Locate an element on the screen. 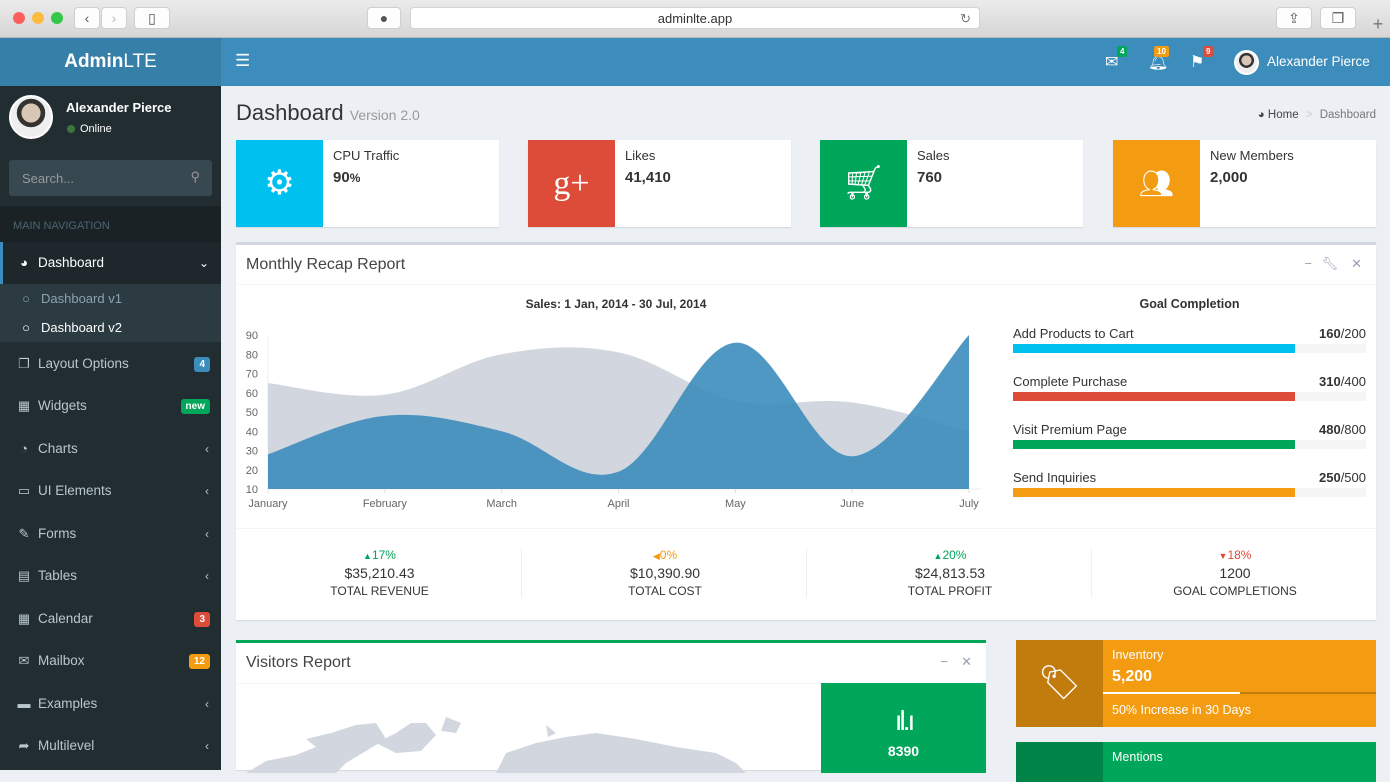 The width and height of the screenshot is (1390, 782). gear-icon: ⚙ is located at coordinates (279, 183).